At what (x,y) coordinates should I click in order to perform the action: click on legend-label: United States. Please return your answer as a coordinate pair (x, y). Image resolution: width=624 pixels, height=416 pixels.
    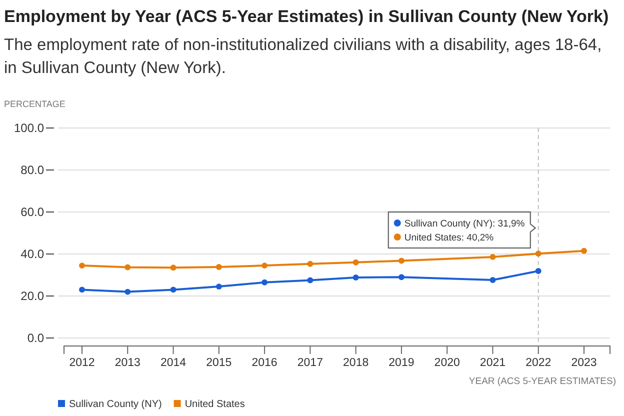
    Looking at the image, I should click on (214, 404).